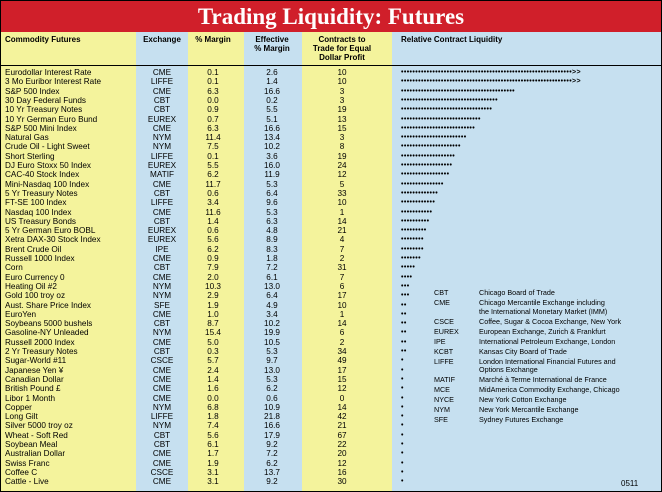  What do you see at coordinates (342, 444) in the screenshot?
I see `contracts-value: 22` at bounding box center [342, 444].